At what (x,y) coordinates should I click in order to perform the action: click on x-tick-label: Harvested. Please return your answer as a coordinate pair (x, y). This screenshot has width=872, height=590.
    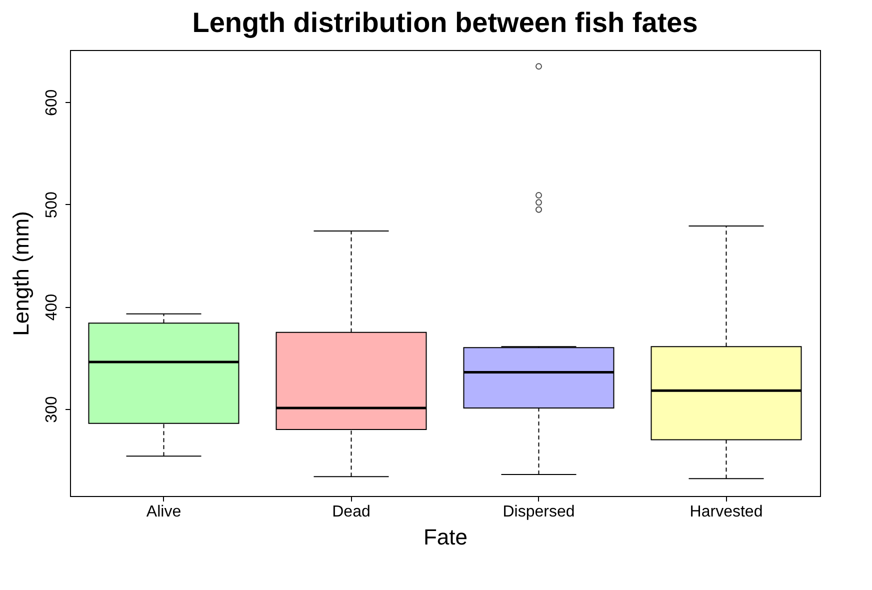
    Looking at the image, I should click on (726, 512).